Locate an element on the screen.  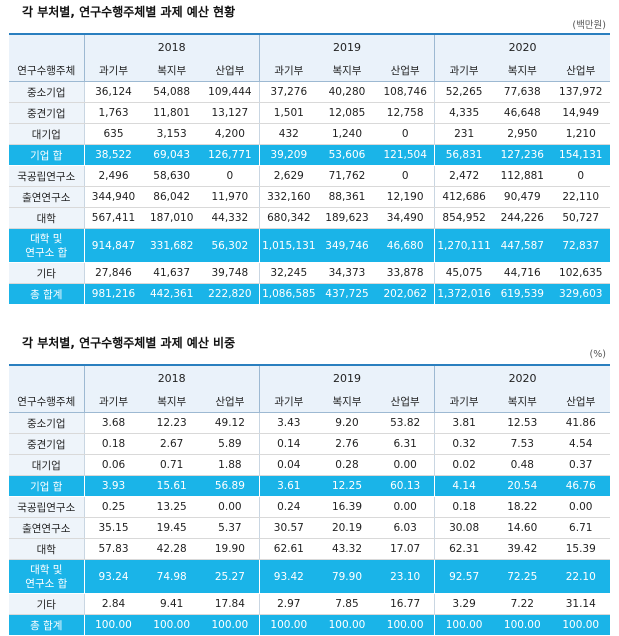
year-header: 2018 is located at coordinates (171, 46).